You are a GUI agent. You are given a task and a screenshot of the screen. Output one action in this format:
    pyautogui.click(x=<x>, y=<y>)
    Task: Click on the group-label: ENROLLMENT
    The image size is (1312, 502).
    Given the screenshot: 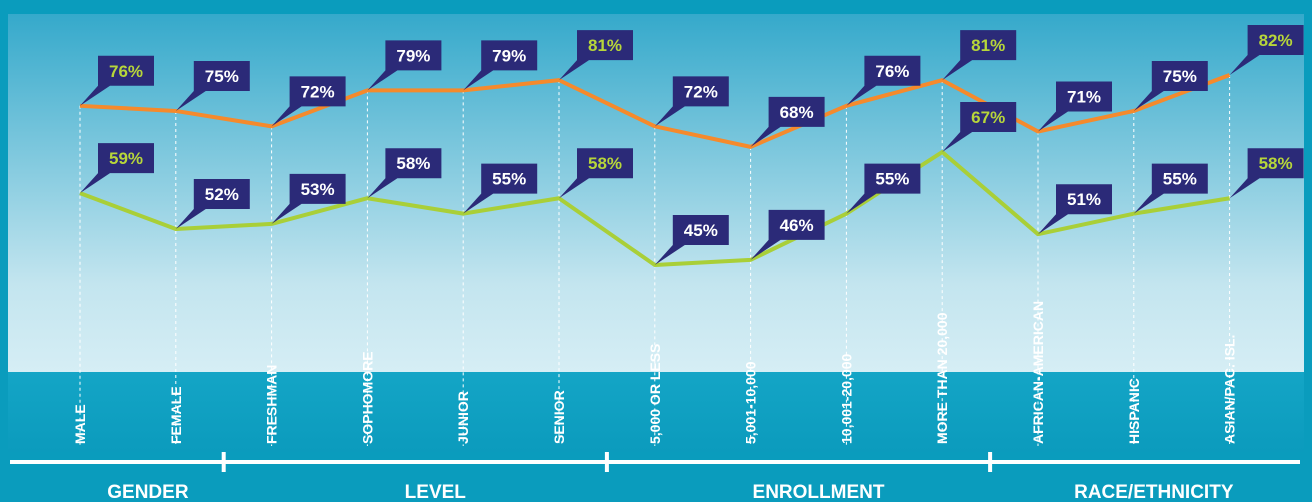 What is the action you would take?
    pyautogui.click(x=819, y=492)
    